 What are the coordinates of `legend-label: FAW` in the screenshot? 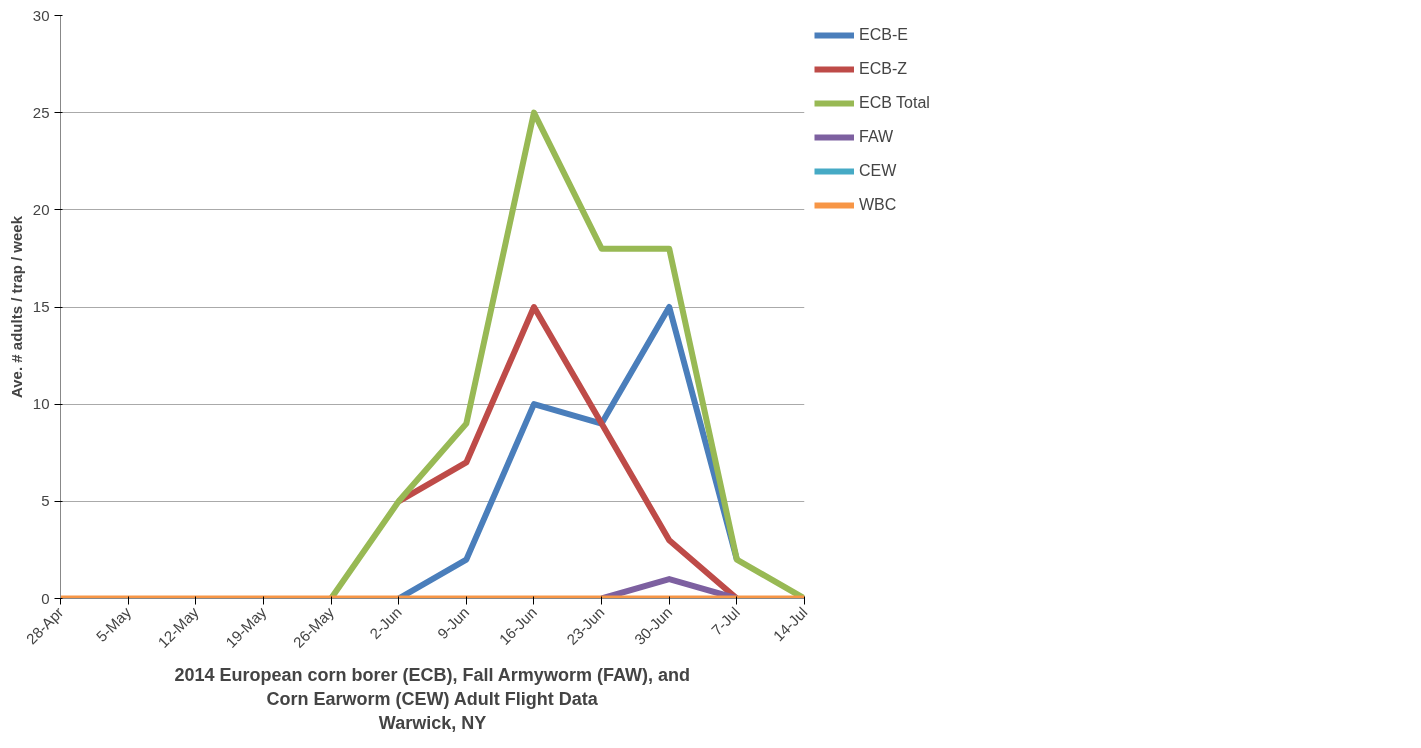 It's located at (876, 137).